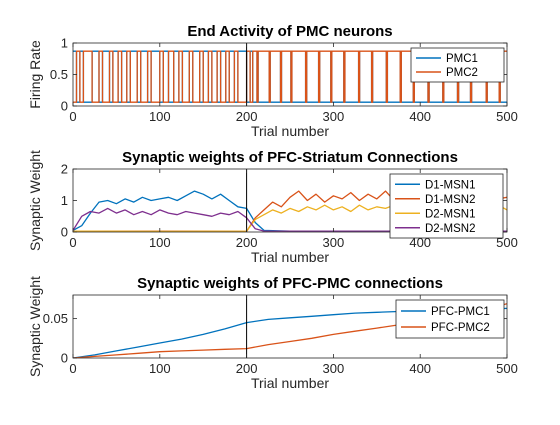 This screenshot has height=425, width=560. Describe the element at coordinates (290, 283) in the screenshot. I see `chart-title: Synaptic weights of PFC-PMC connections` at that location.